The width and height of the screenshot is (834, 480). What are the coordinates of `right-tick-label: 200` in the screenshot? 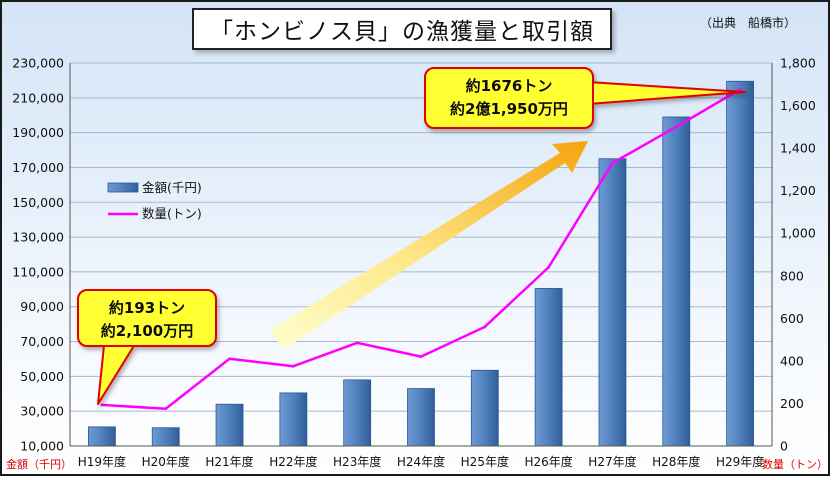 It's located at (792, 403).